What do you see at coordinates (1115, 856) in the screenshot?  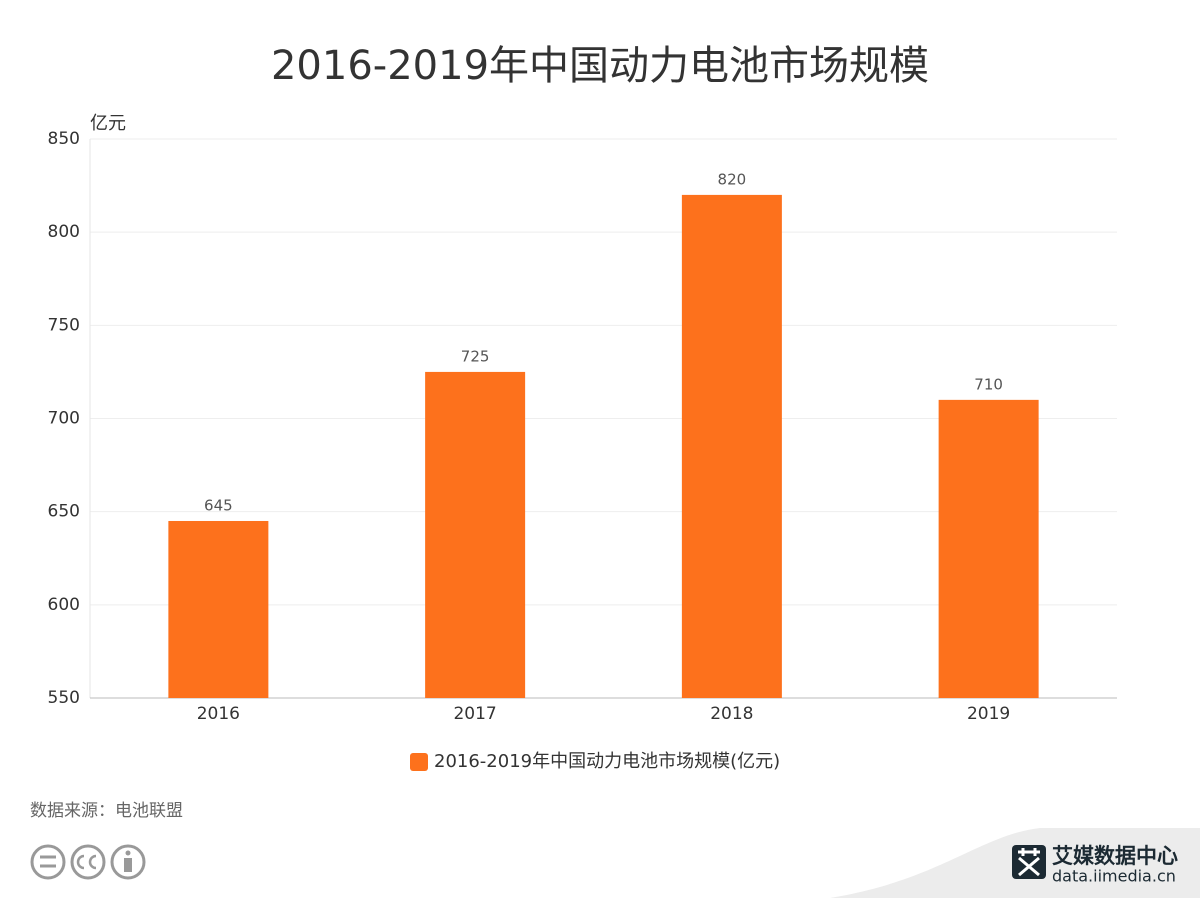 I see `brand-name: 艾媒数据中心` at bounding box center [1115, 856].